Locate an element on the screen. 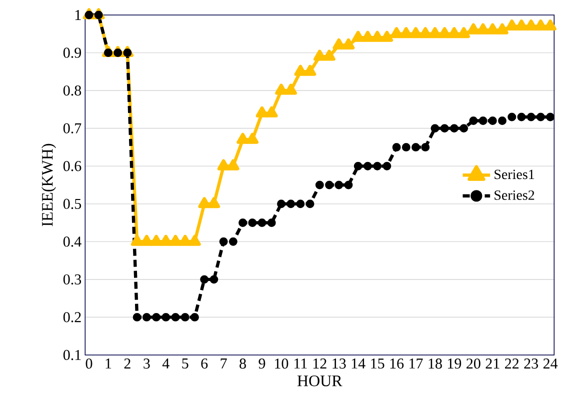 The width and height of the screenshot is (563, 419). y-tick-label: 0.8 is located at coordinates (72, 90).